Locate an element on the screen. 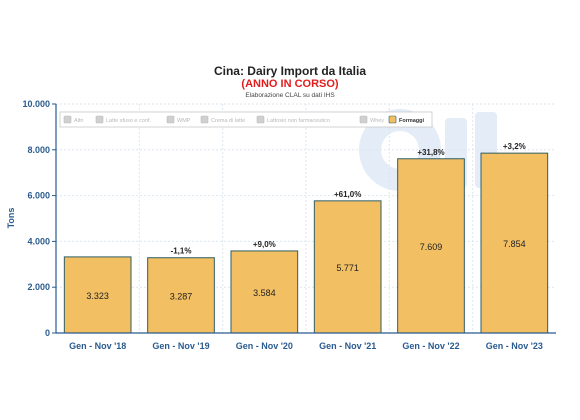  x-tick-label: Gen - Nov '22 is located at coordinates (430, 346).